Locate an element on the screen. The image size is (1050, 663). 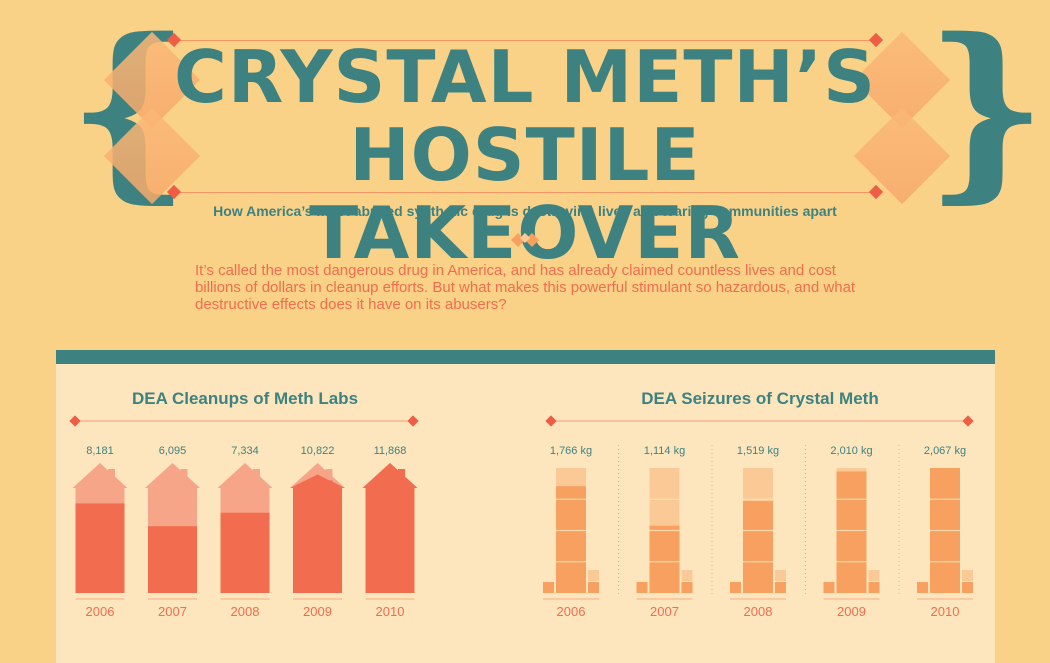
panel-top-bar is located at coordinates (525, 357).